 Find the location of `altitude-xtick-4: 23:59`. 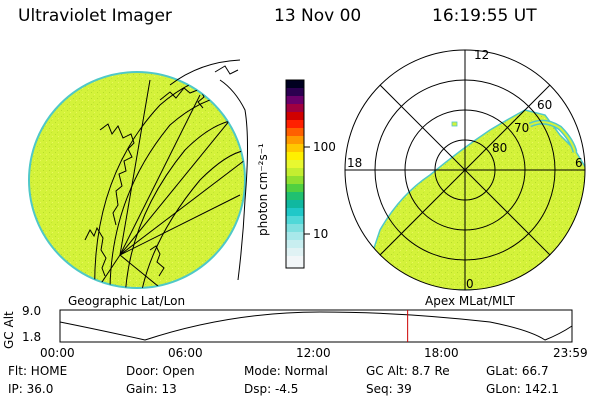

altitude-xtick-4: 23:59 is located at coordinates (570, 353).